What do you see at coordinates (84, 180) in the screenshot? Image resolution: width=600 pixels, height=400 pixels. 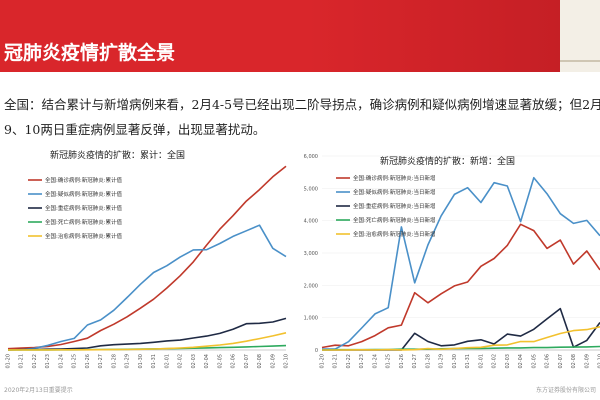 I see `legend-label: 全国:确诊病例:新冠肺炎:累计值` at bounding box center [84, 180].